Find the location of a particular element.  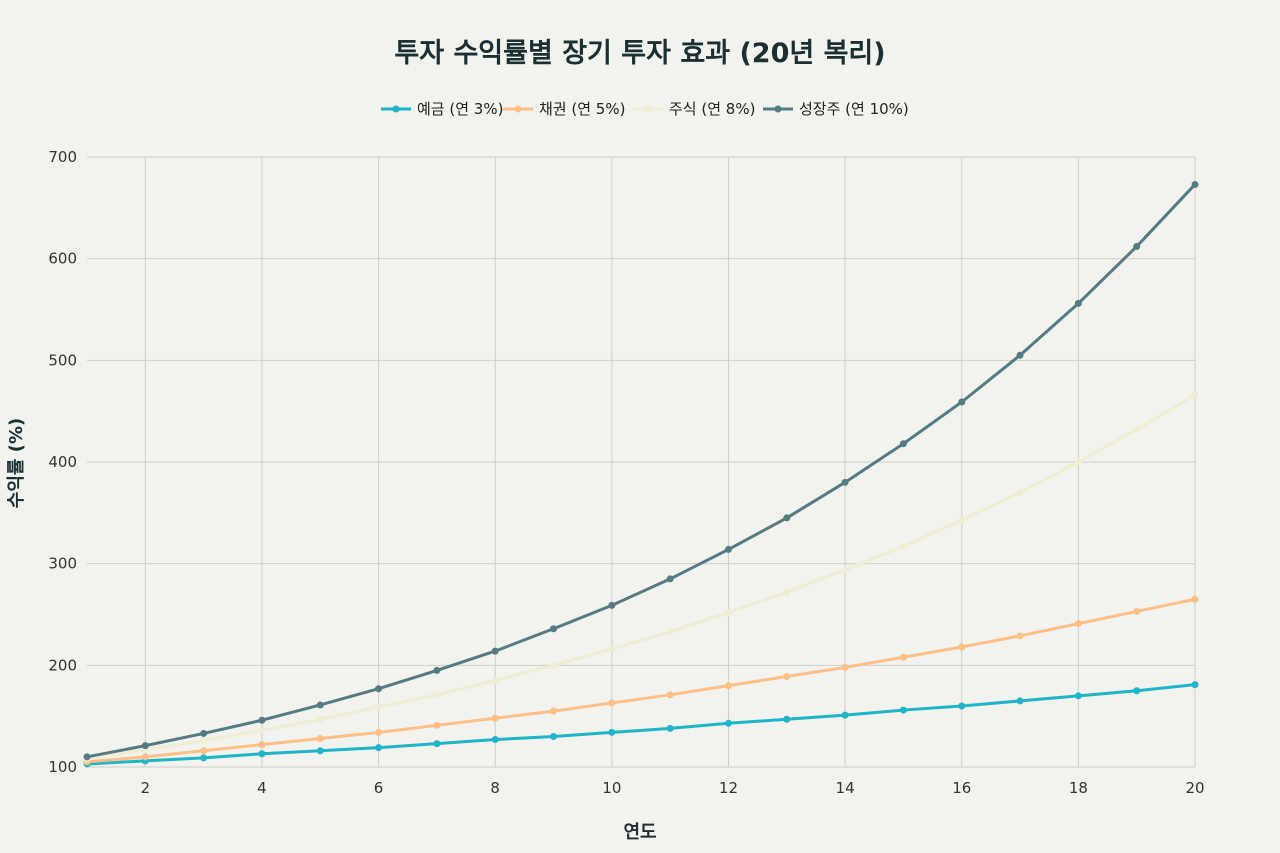

x-tick-label: 20 is located at coordinates (1194, 788).